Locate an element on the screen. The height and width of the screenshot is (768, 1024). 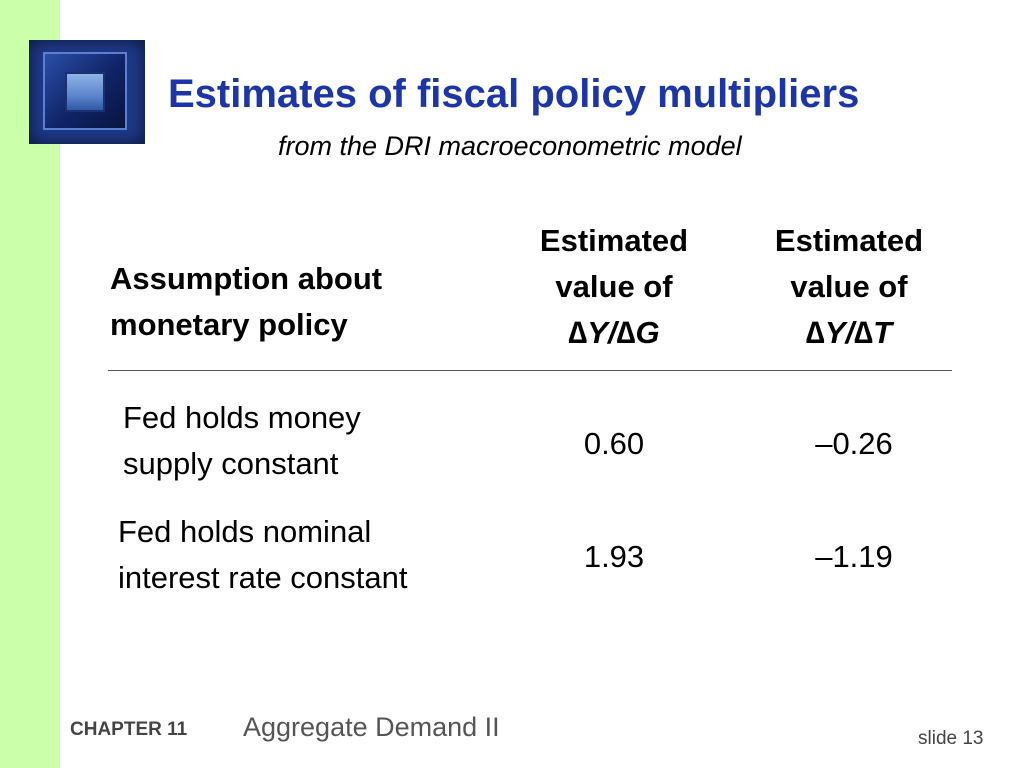
header-dy-dg: Estimated value of ∆Y/∆G is located at coordinates (614, 287).